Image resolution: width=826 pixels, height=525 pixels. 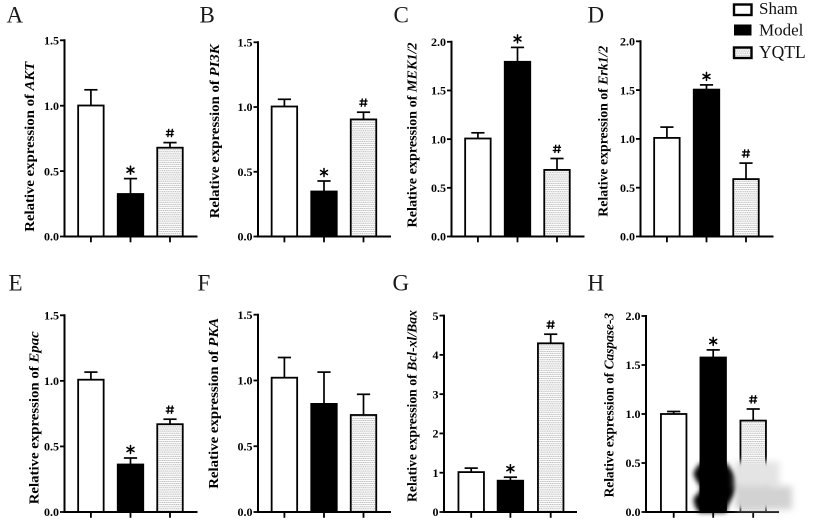 I want to click on svg-text: Relative expression of MEK1/2, so click(x=412, y=134).